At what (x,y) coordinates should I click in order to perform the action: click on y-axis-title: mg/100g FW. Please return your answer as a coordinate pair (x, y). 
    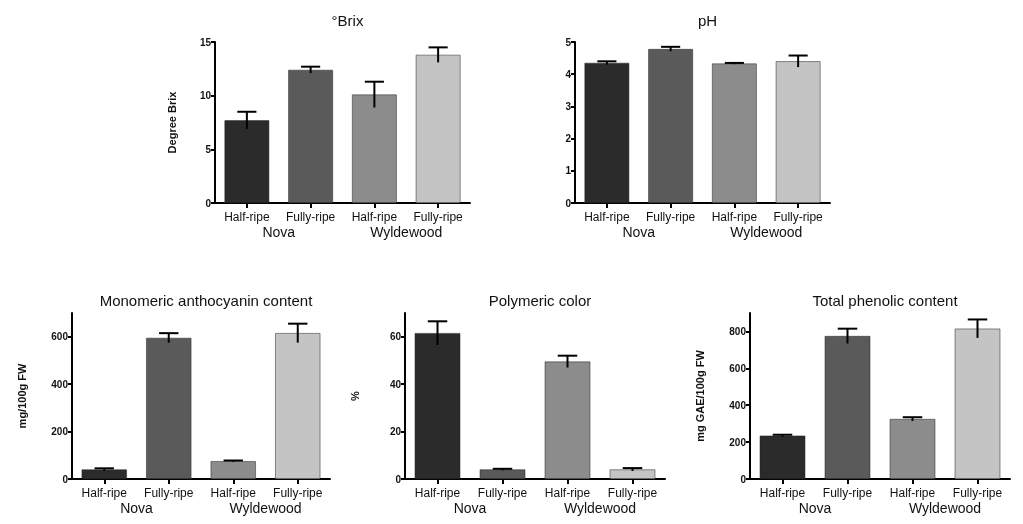
    Looking at the image, I should click on (21, 395).